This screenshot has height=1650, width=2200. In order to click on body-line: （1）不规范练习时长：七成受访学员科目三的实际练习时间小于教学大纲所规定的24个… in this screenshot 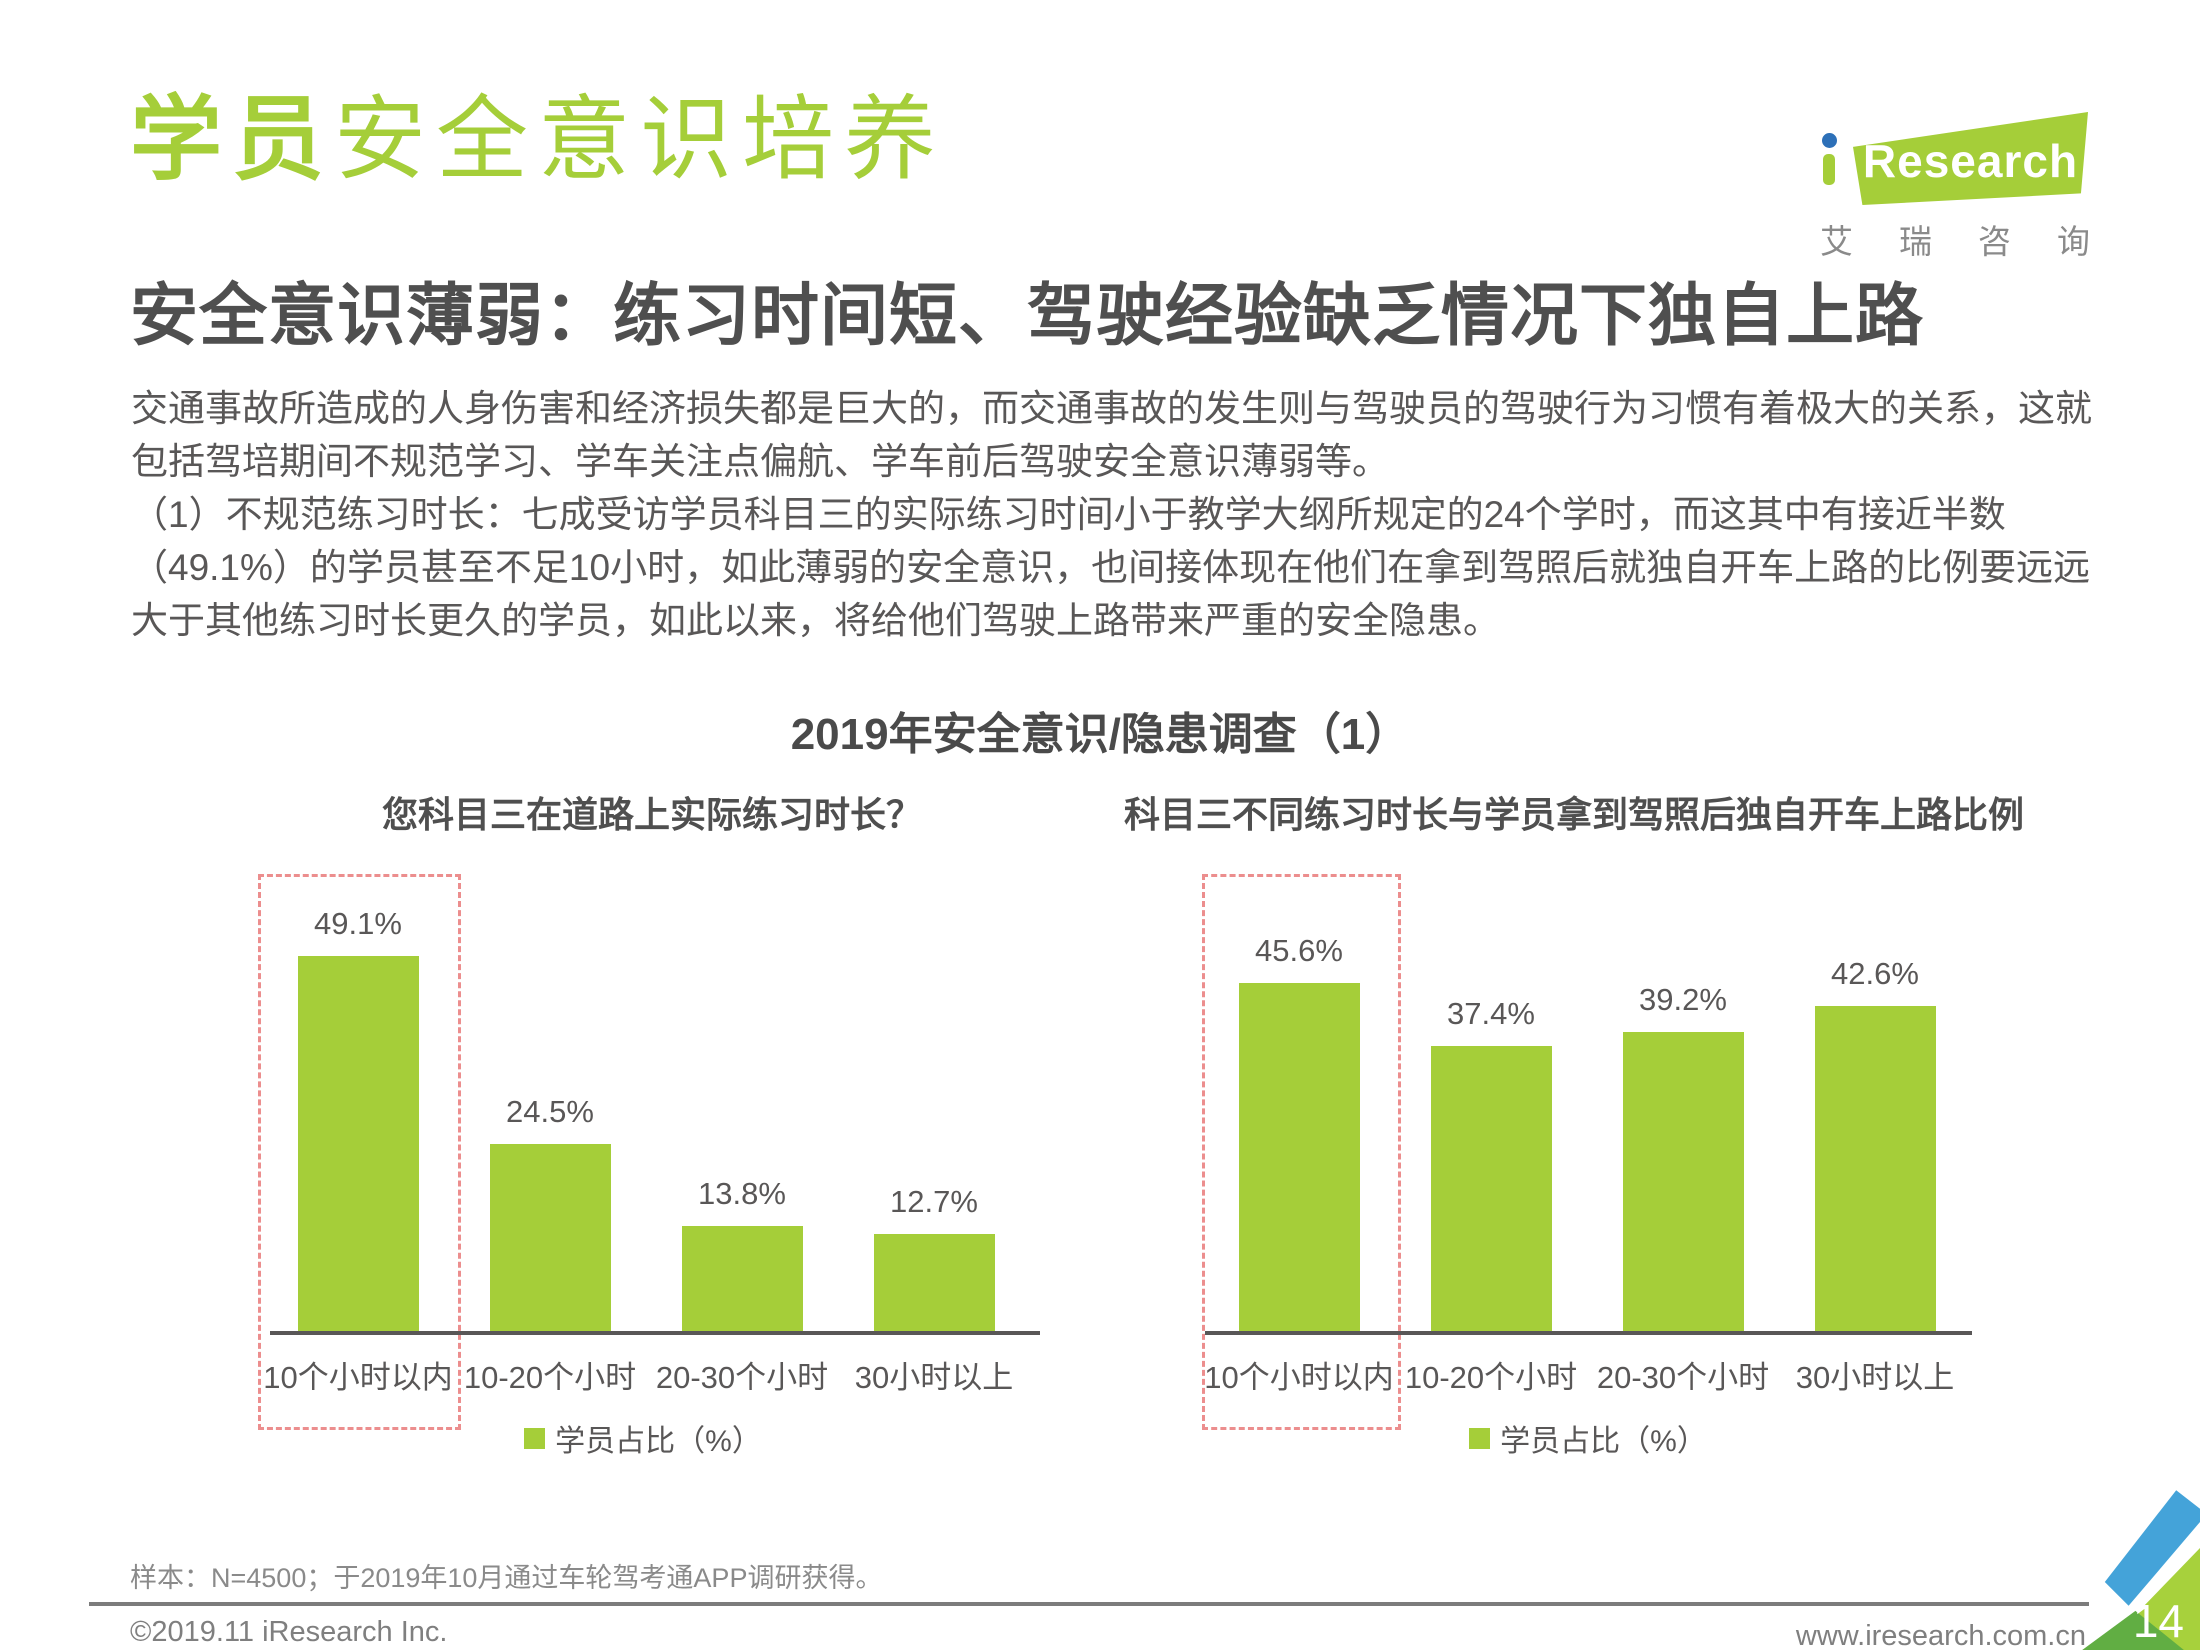, I will do `click(1068, 514)`.